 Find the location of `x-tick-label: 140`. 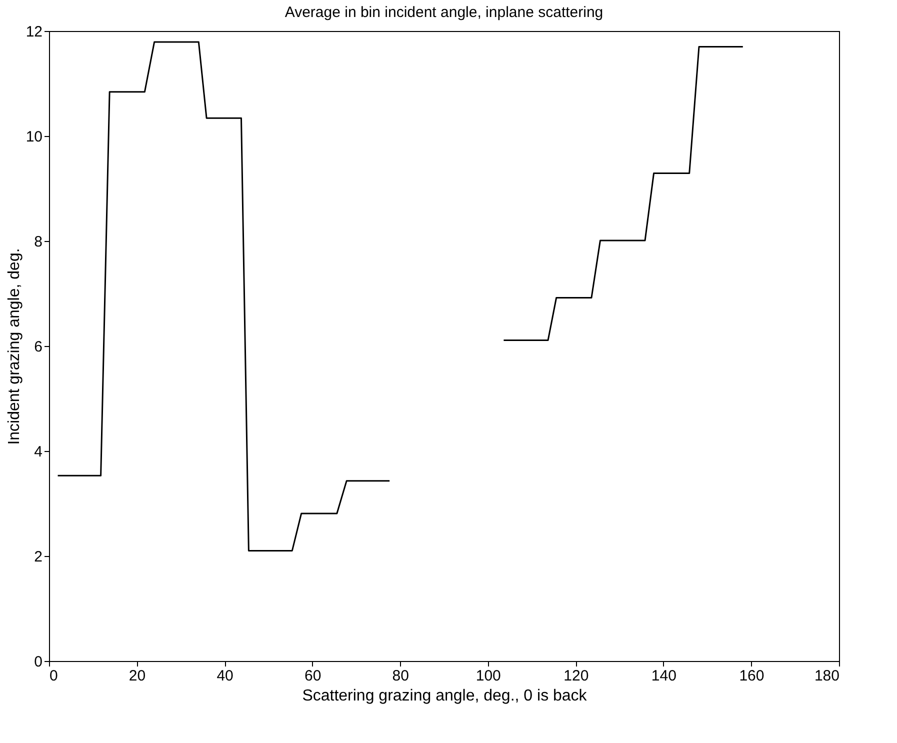

x-tick-label: 140 is located at coordinates (663, 676).